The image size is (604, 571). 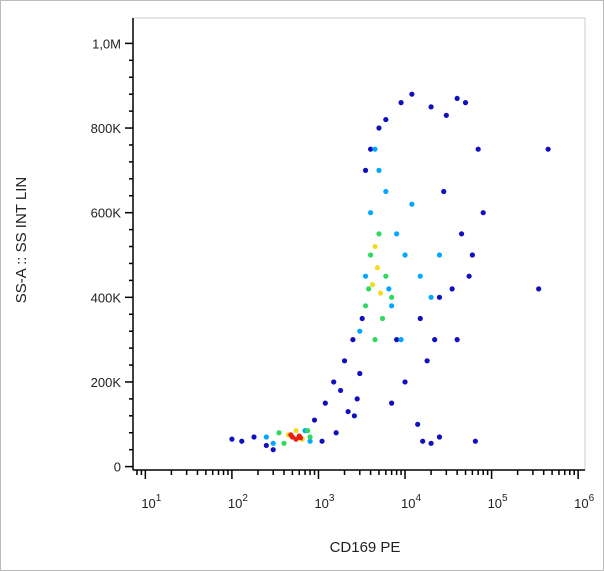 I want to click on y-axis-label: SS-A :: SS INT LIN, so click(x=21, y=240).